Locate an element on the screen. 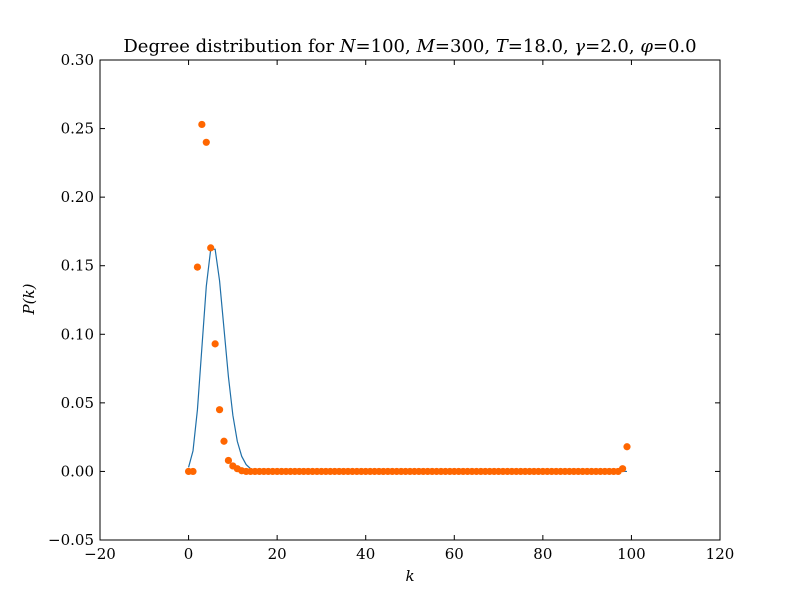 The image size is (800, 600). x-tick-label: 80 is located at coordinates (542, 554).